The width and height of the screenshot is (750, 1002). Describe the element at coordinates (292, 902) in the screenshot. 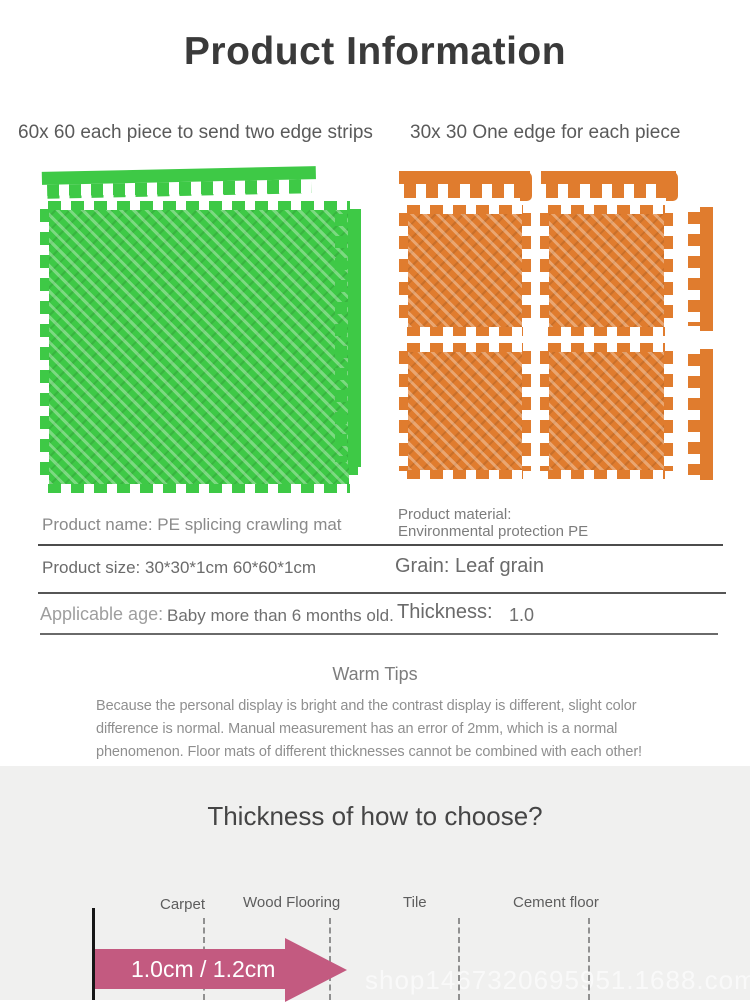

I see `floor-label-wood-flooring: Wood Flooring` at that location.